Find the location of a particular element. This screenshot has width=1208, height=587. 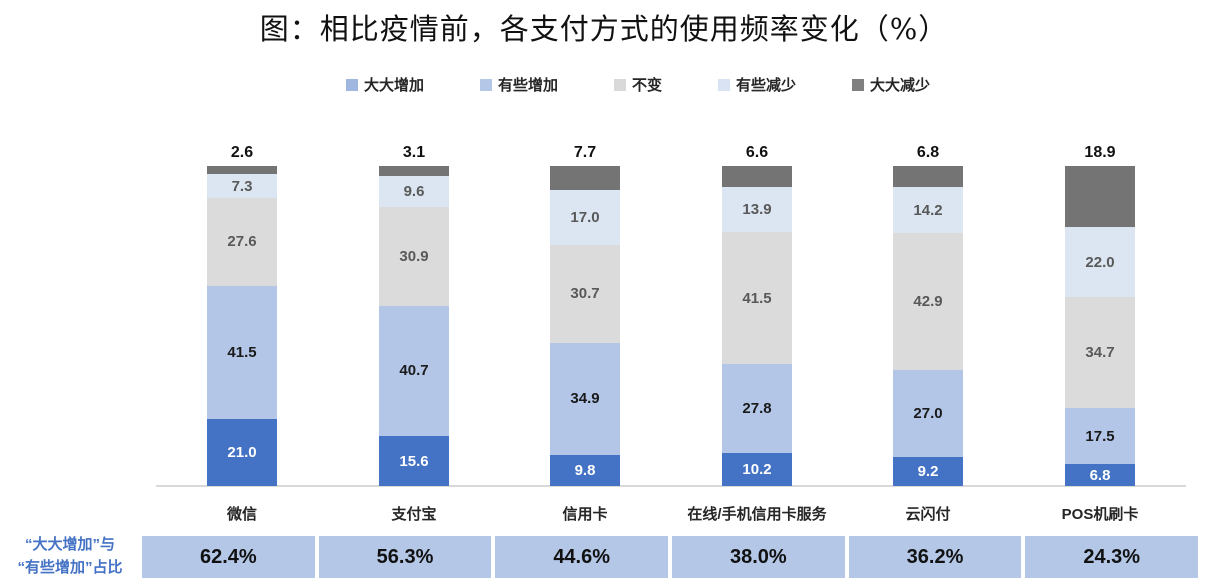

chart-legend: 大大增加 有些增加 不变 有些减少 大大减少 is located at coordinates (621, 84).